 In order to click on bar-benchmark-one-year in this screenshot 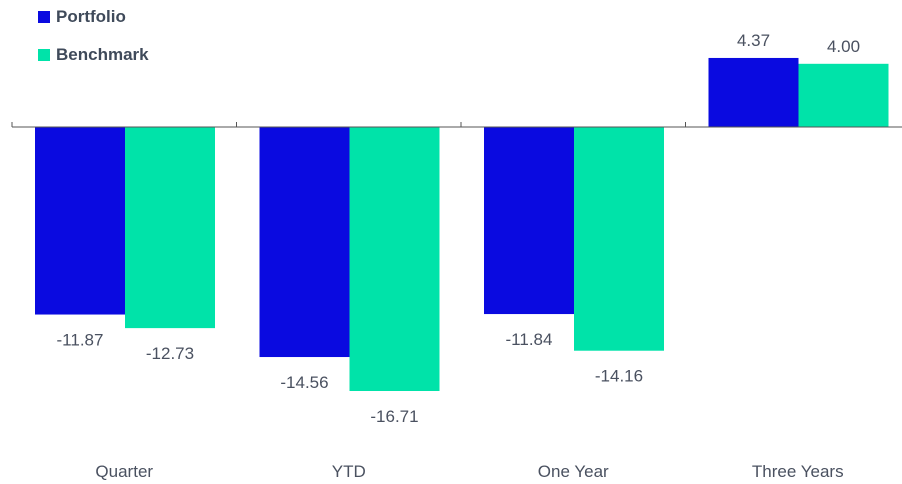, I will do `click(619, 239)`.